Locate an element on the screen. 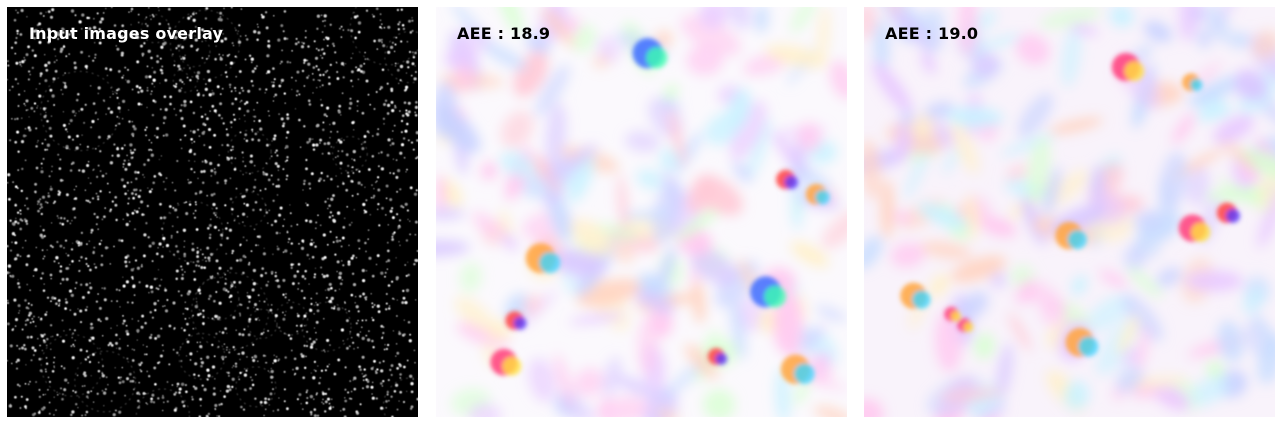 Image resolution: width=1281 pixels, height=424 pixels. aee-label-1: AEE : 18.9 is located at coordinates (504, 33).